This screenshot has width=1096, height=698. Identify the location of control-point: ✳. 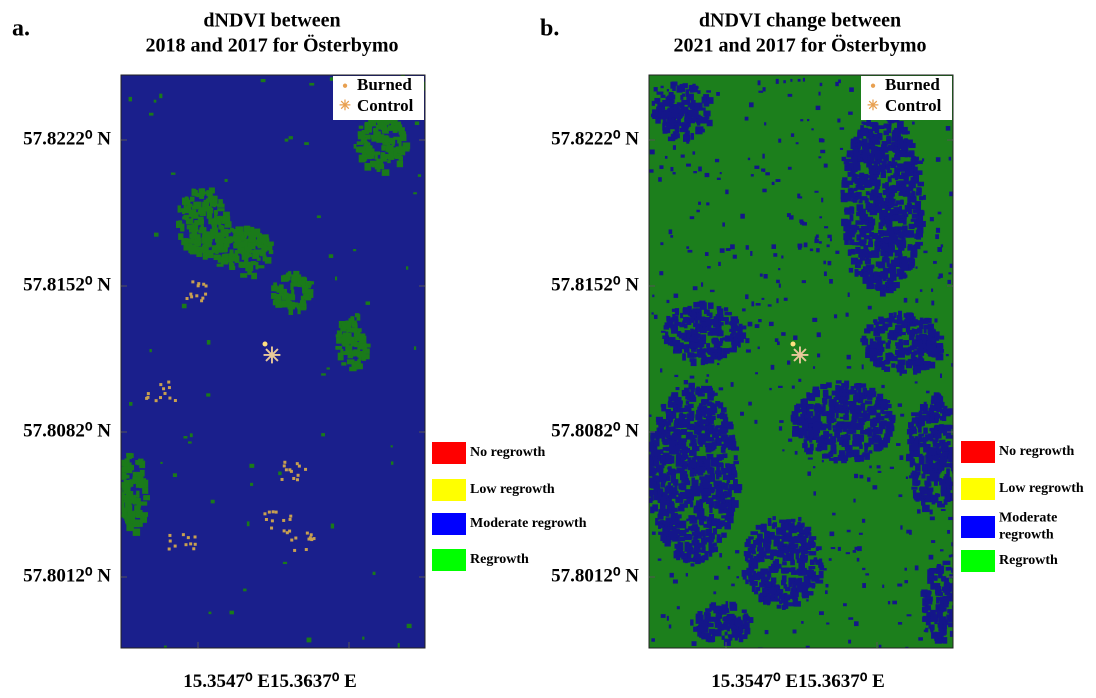
(272, 355).